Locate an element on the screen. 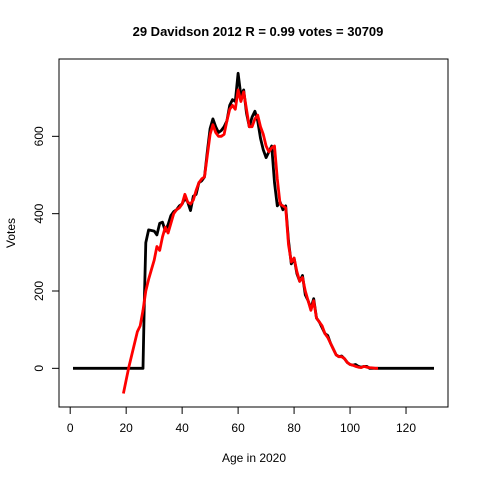  x-tick-label: 40 is located at coordinates (182, 428).